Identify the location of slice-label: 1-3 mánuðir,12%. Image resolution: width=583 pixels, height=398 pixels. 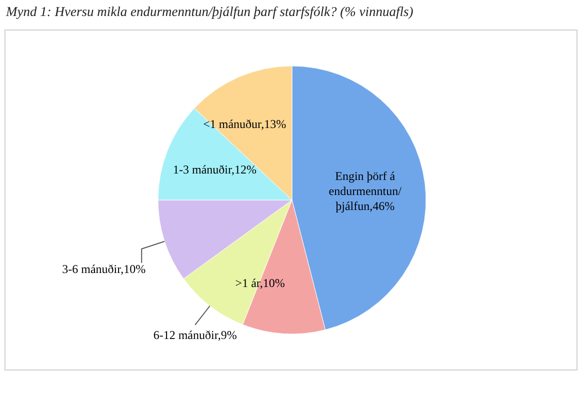
(214, 169).